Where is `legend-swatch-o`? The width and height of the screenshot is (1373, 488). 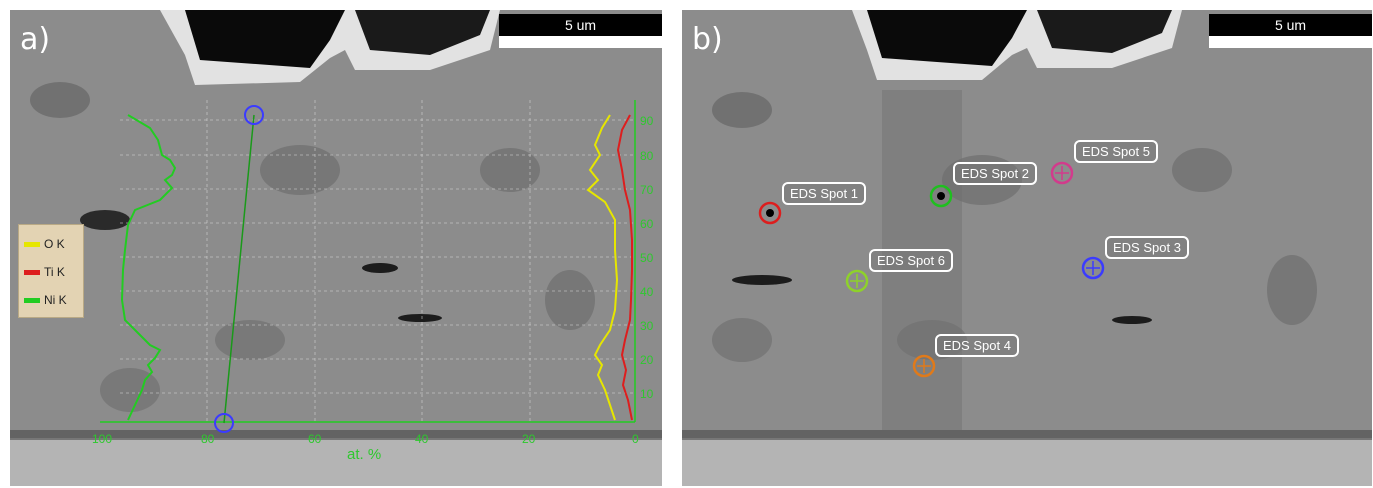 legend-swatch-o is located at coordinates (32, 245).